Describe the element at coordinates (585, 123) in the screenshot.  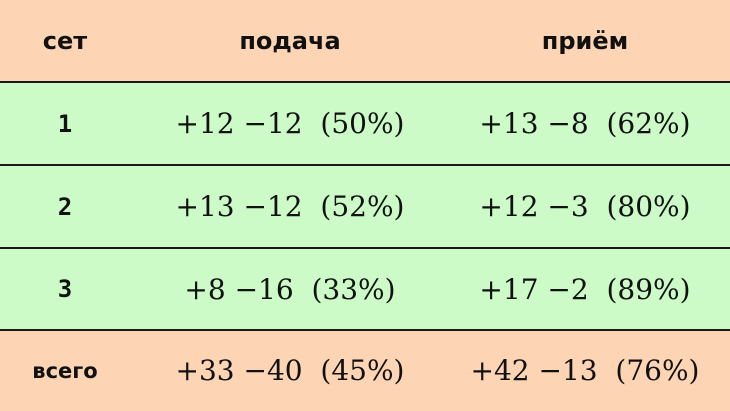
I see `receive-cell: +13 −8 (62%)` at that location.